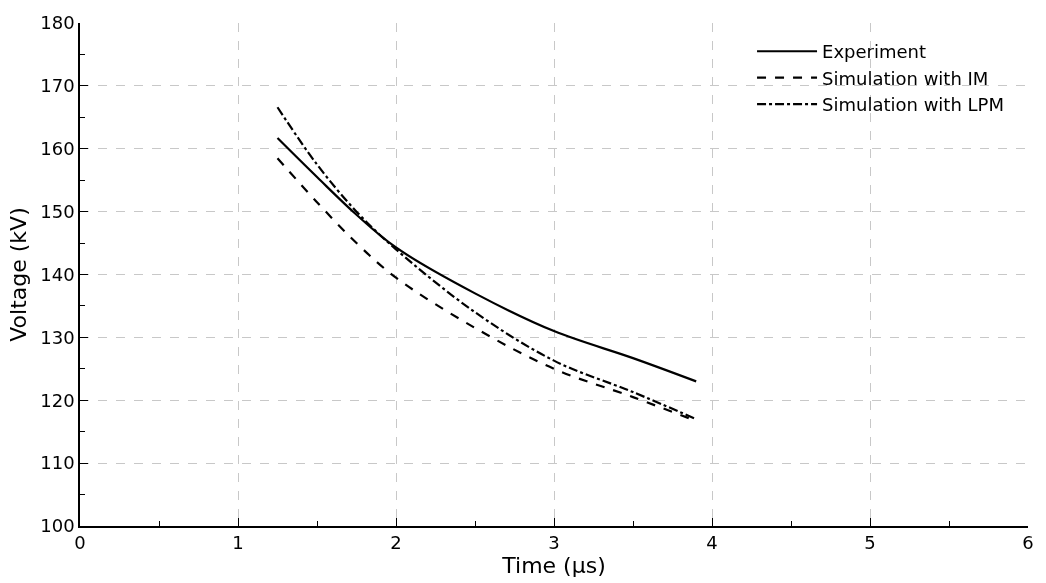 This screenshot has width=1046, height=583. What do you see at coordinates (57, 149) in the screenshot?
I see `y-tick-label: 160` at bounding box center [57, 149].